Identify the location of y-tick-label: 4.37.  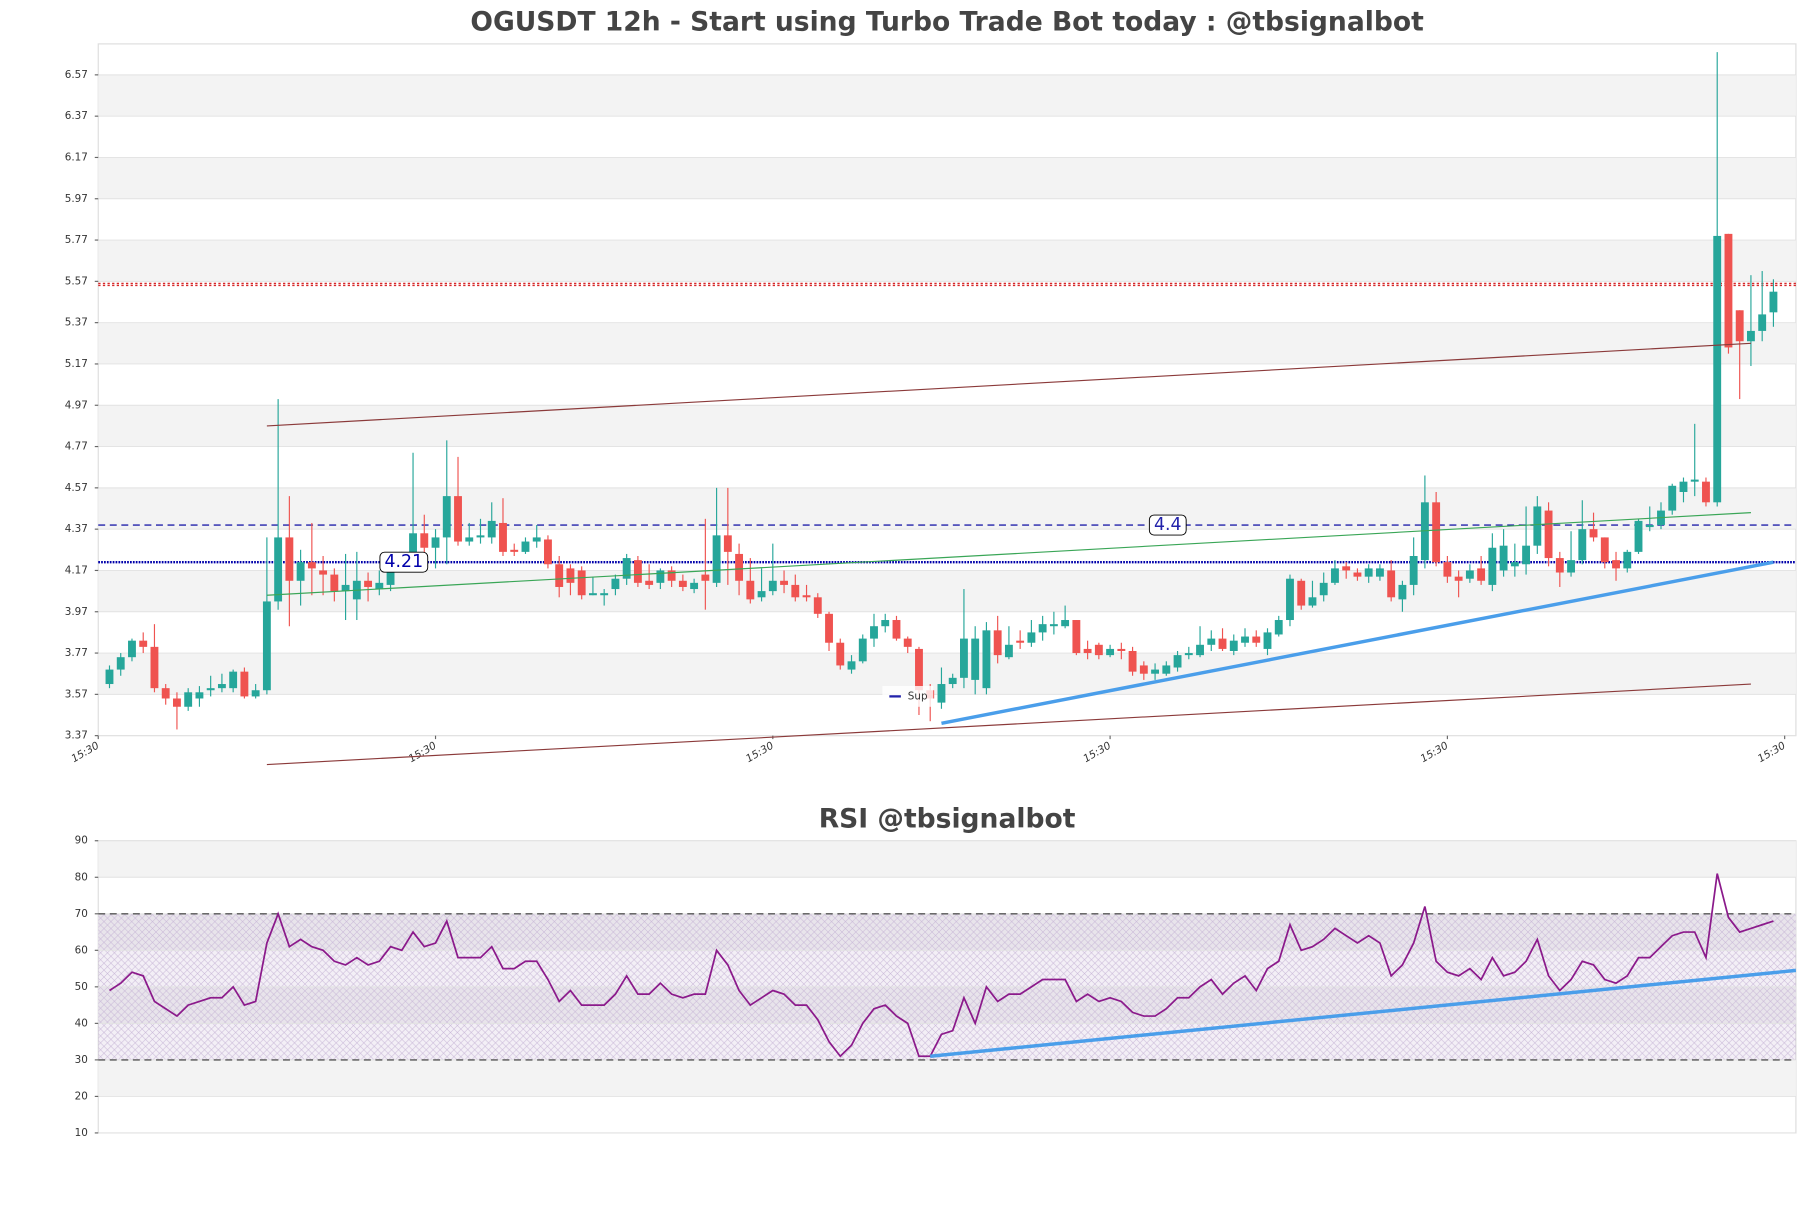
(76, 529).